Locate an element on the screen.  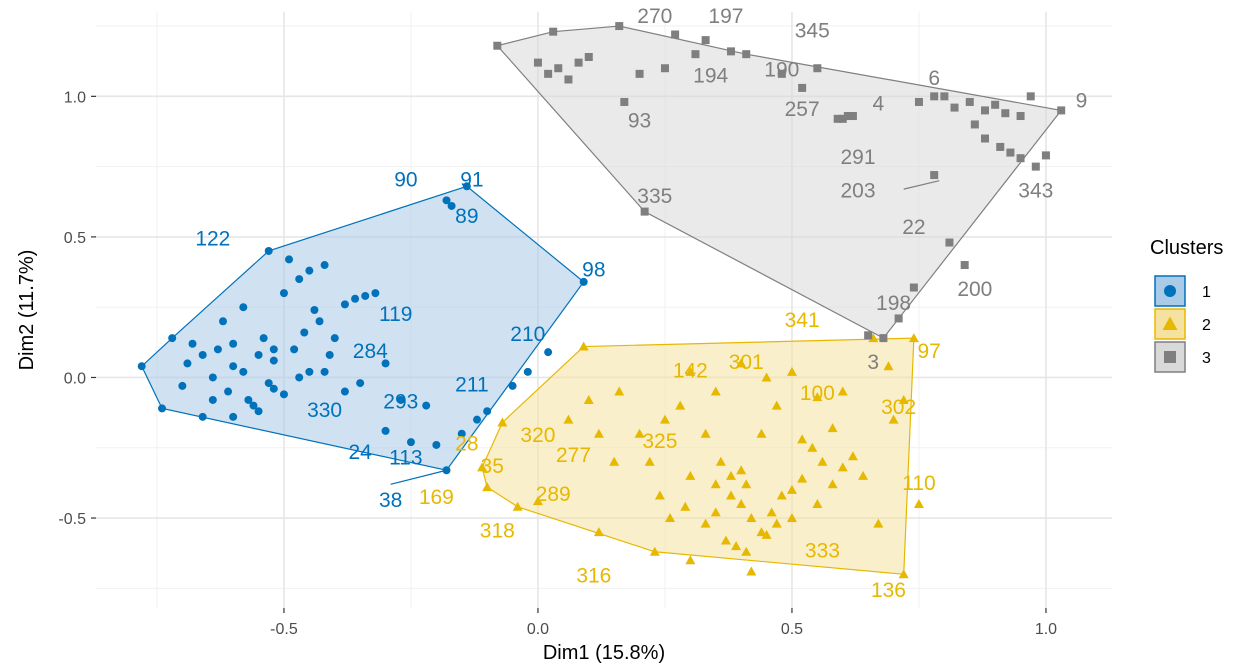
point-label: 100 is located at coordinates (817, 393).